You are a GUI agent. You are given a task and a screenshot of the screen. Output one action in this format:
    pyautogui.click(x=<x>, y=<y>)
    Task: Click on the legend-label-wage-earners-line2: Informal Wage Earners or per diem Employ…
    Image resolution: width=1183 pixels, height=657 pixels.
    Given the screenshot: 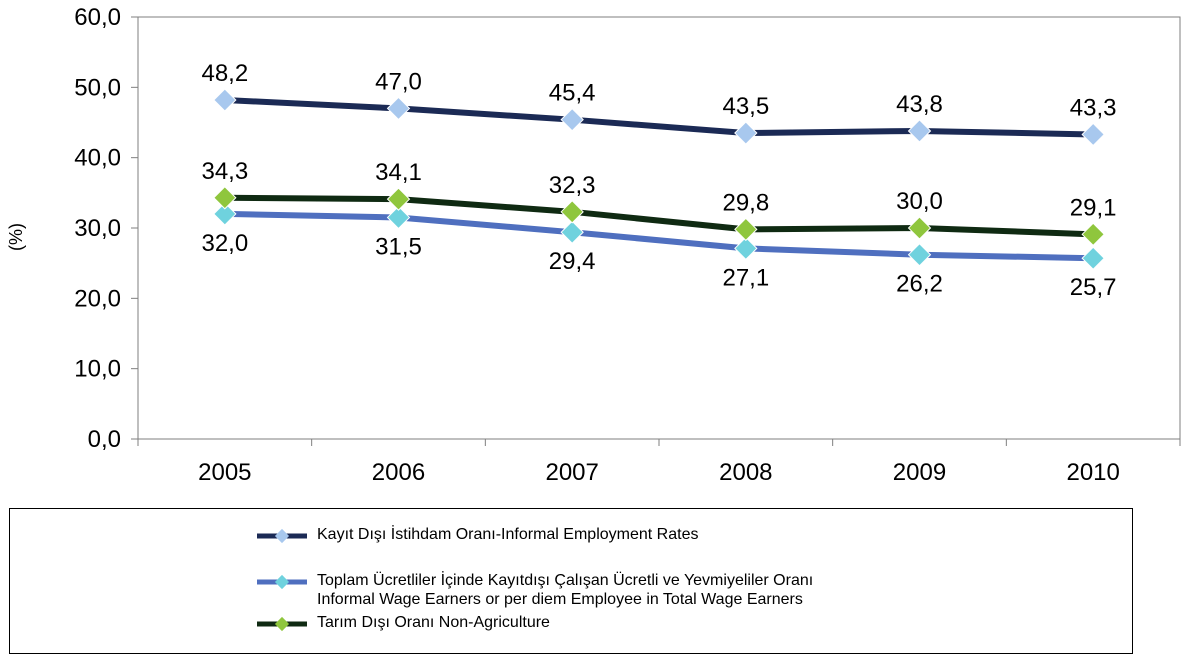 What is the action you would take?
    pyautogui.click(x=560, y=599)
    